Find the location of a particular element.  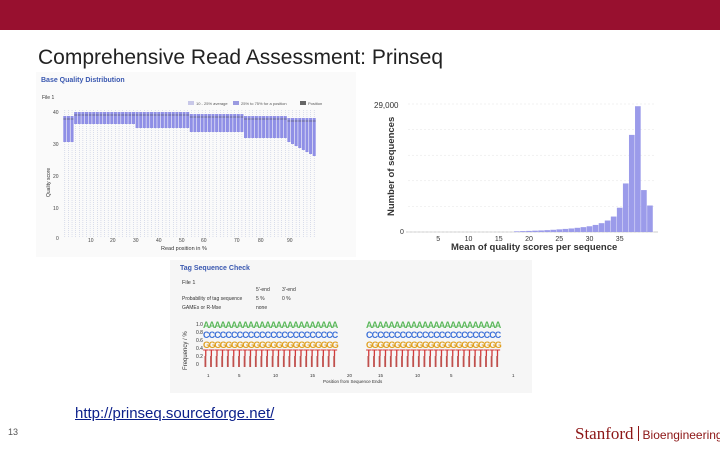

hist-x-tick: 25 is located at coordinates (559, 239).